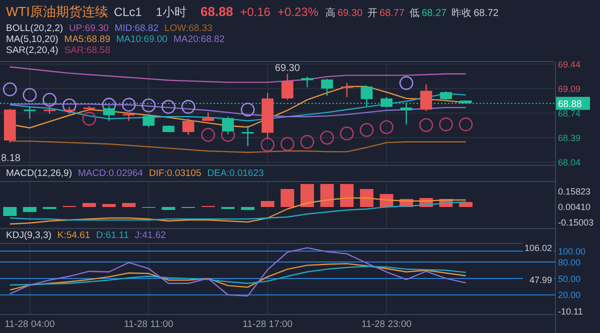 This screenshot has height=333, width=600. Describe the element at coordinates (574, 191) in the screenshot. I see `y-tick-label: 0.15823` at that location.